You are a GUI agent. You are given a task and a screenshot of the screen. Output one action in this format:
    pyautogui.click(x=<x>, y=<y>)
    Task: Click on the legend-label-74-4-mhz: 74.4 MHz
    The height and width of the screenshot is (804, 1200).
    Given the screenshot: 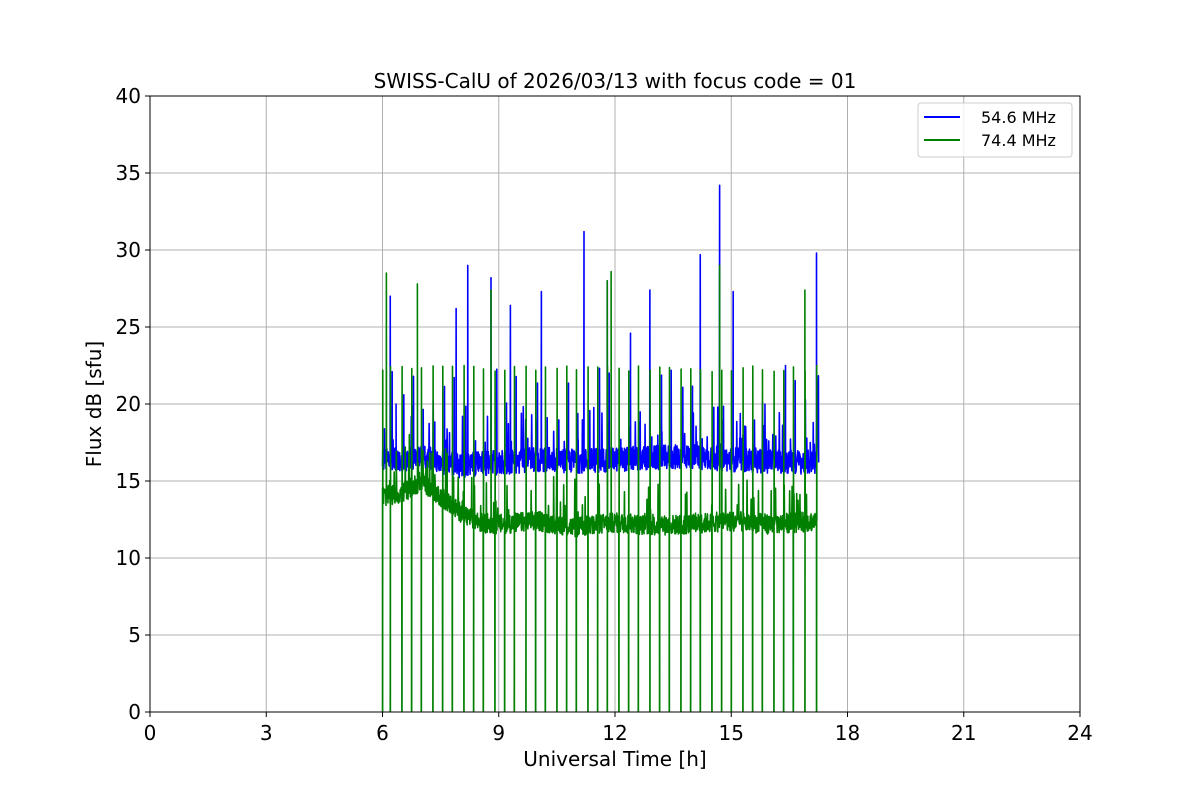 What is the action you would take?
    pyautogui.click(x=1018, y=140)
    